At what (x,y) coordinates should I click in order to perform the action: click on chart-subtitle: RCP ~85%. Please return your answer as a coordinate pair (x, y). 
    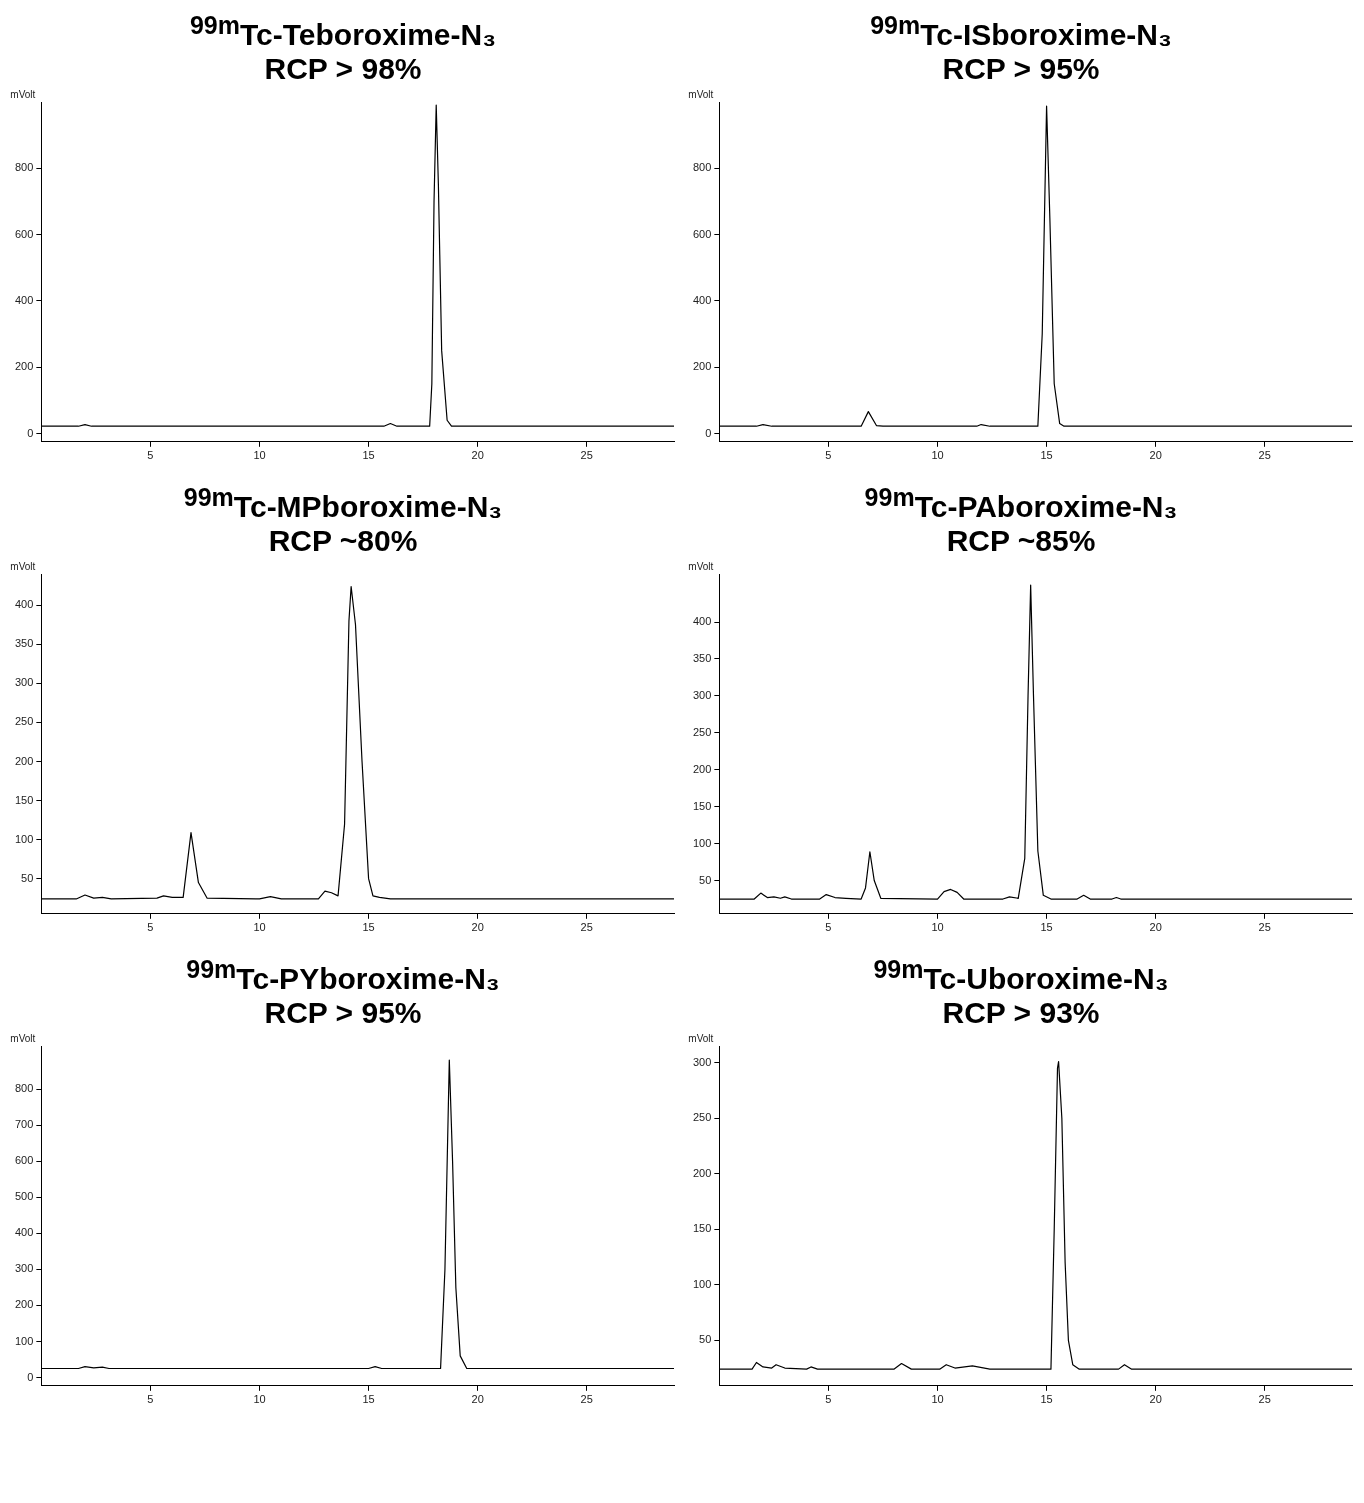
    Looking at the image, I should click on (1021, 541).